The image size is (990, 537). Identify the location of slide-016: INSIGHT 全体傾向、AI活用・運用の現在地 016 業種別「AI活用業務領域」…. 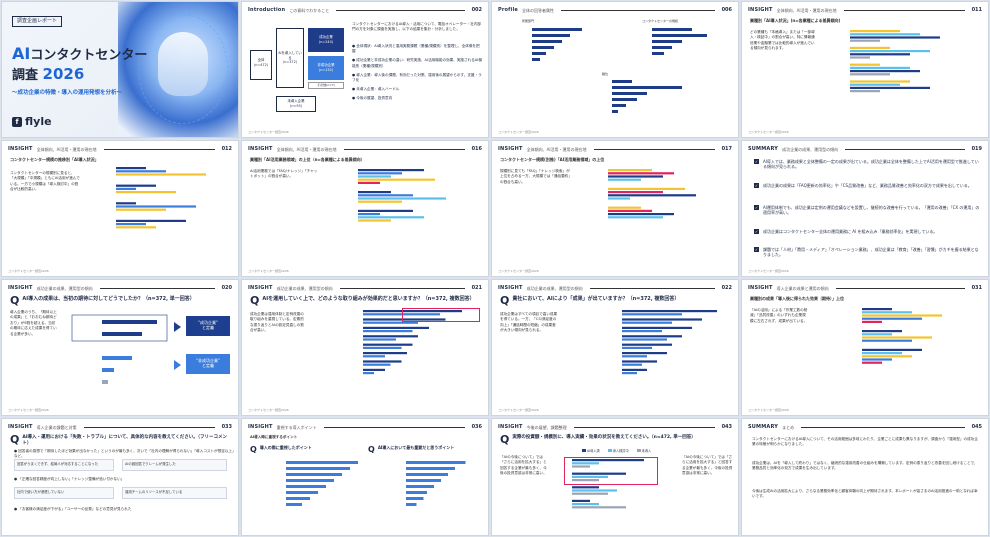
(365, 208).